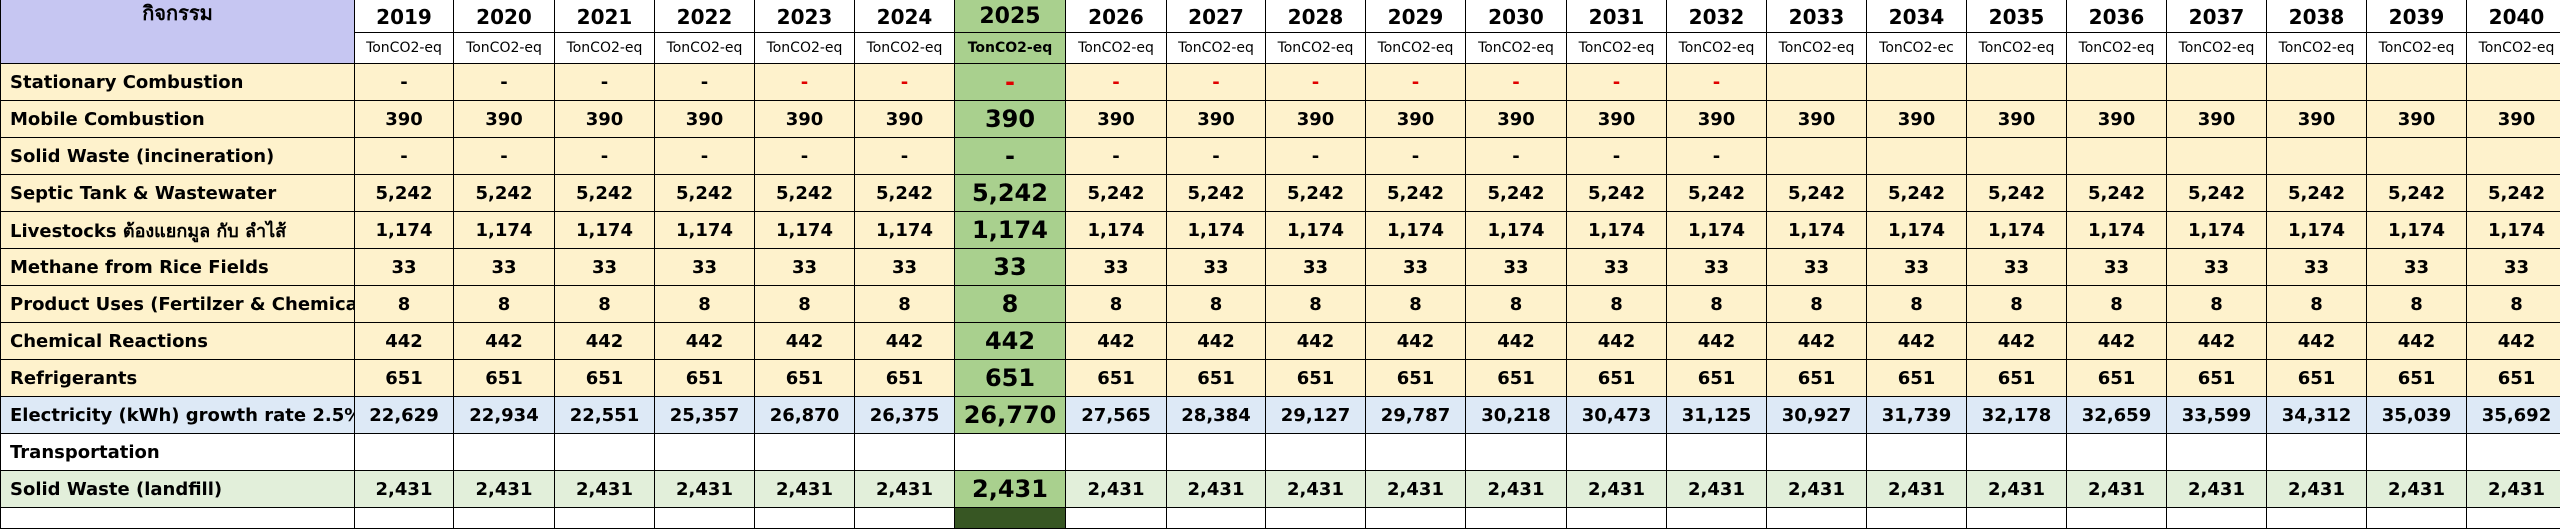 Image resolution: width=2560 pixels, height=529 pixels. I want to click on activity-header-cell: กิจกรรม, so click(178, 32).